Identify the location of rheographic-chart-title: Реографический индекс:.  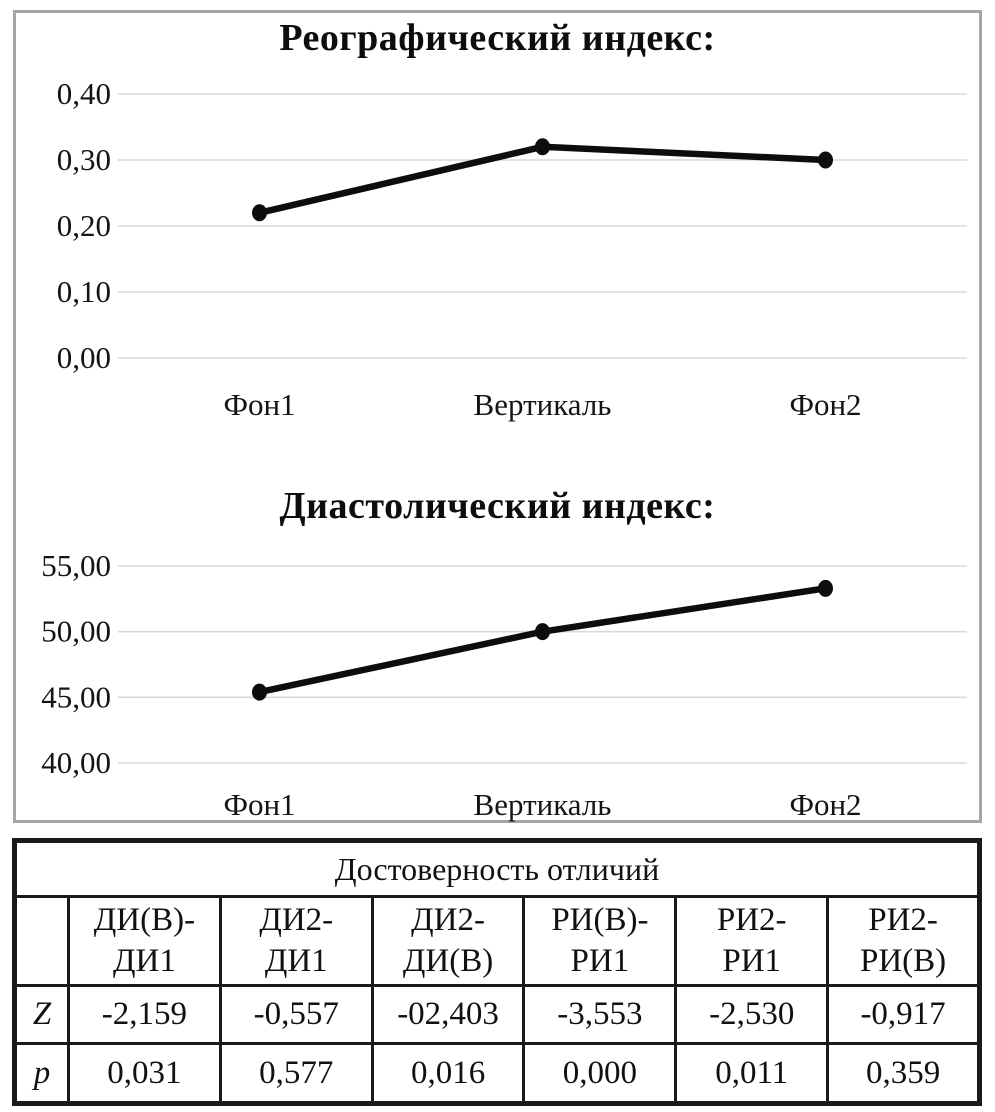
(497, 38).